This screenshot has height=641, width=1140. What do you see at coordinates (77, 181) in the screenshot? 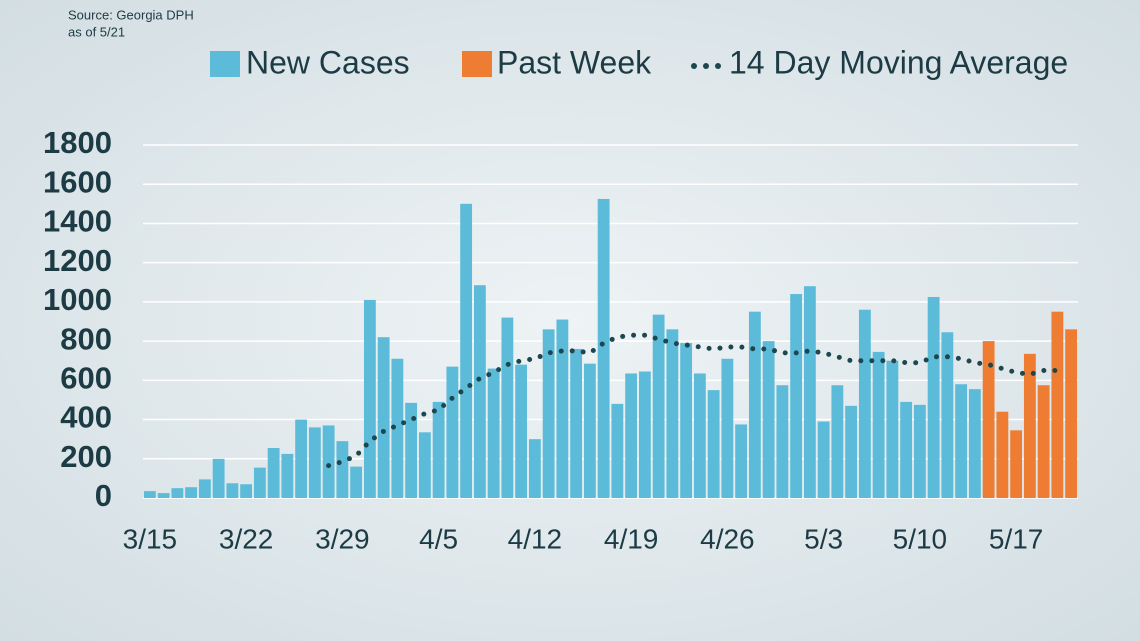
I see `y-tick-label: 1600` at bounding box center [77, 181].